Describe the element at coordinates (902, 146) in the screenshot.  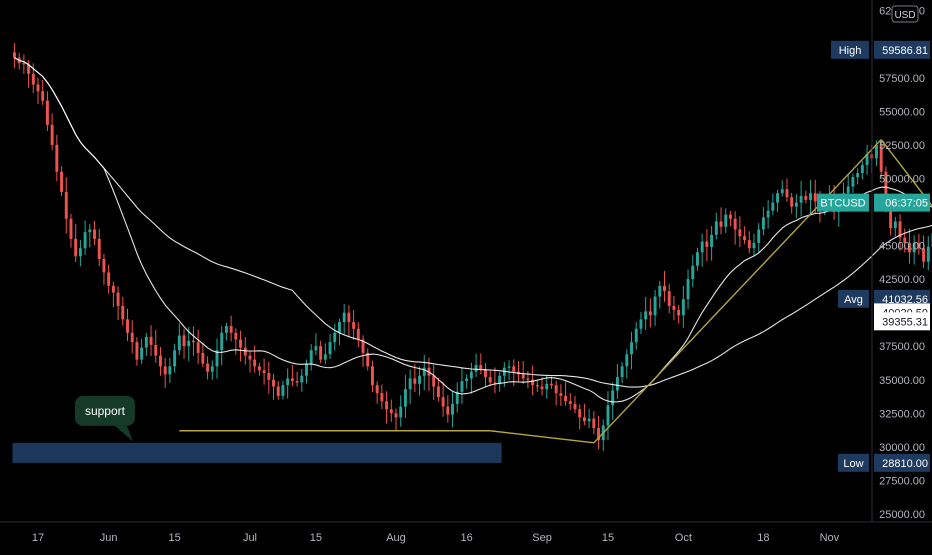
I see `y-tick-label: 52500.00` at that location.